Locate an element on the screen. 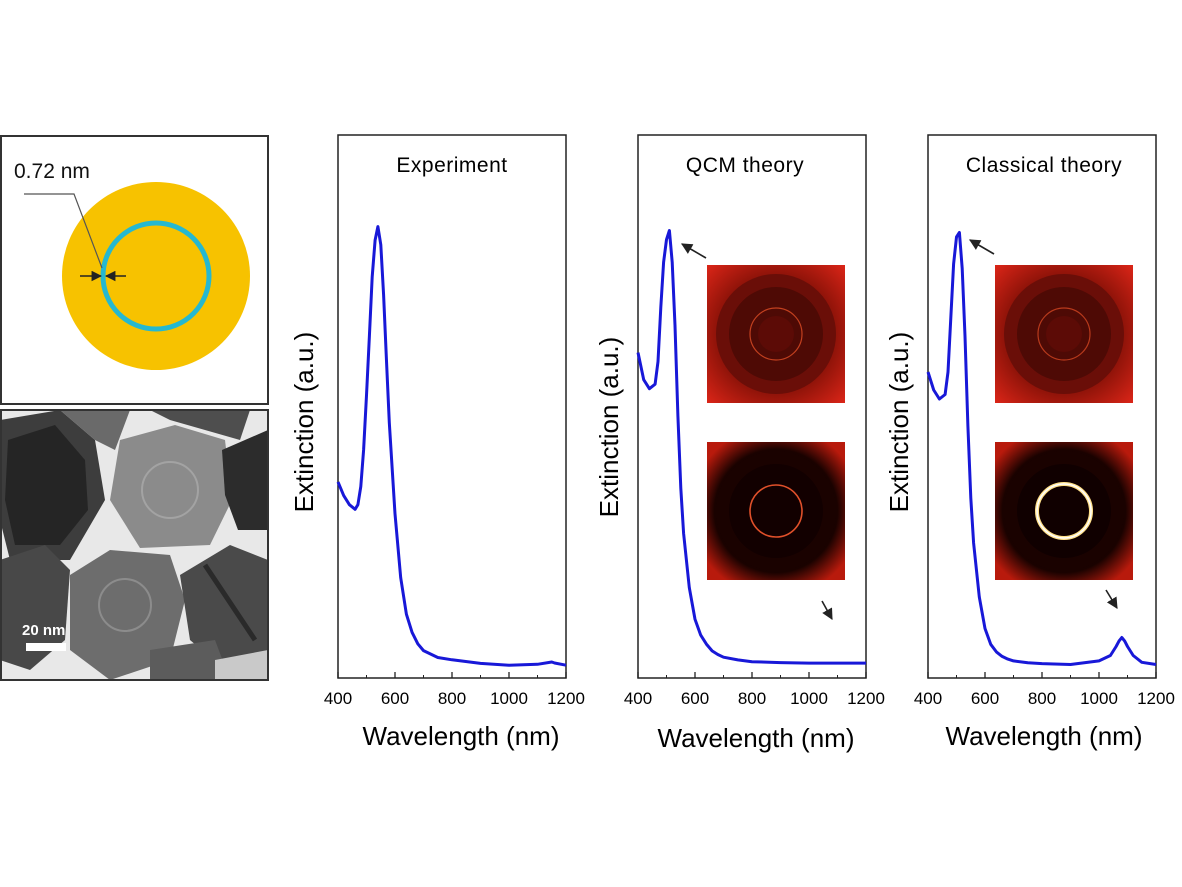 The height and width of the screenshot is (887, 1182). field-map-ir-region is located at coordinates (776, 511).